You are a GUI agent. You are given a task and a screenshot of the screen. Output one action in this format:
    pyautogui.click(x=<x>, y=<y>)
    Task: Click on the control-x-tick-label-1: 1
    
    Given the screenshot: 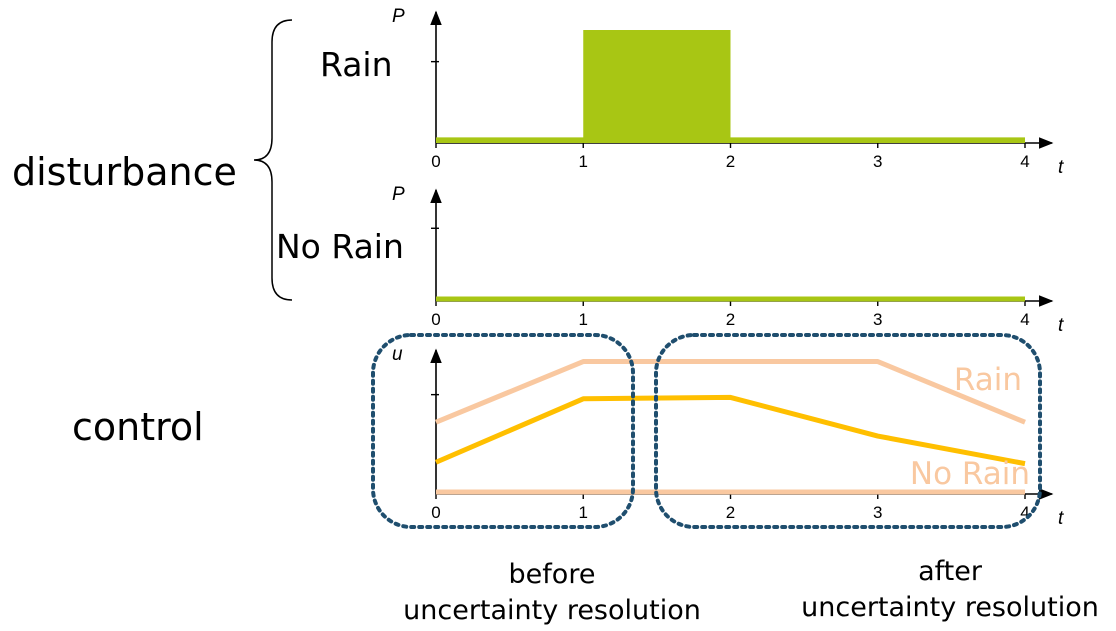 What is the action you would take?
    pyautogui.click(x=583, y=512)
    